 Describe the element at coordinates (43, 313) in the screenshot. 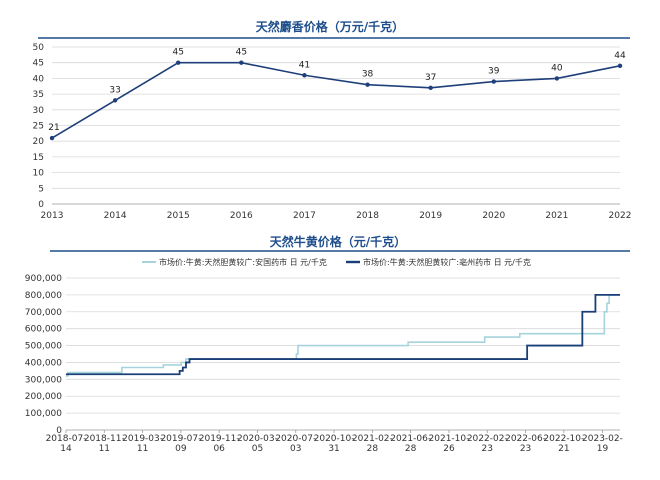

I see `chart2-y-tick-label: 700,000` at that location.